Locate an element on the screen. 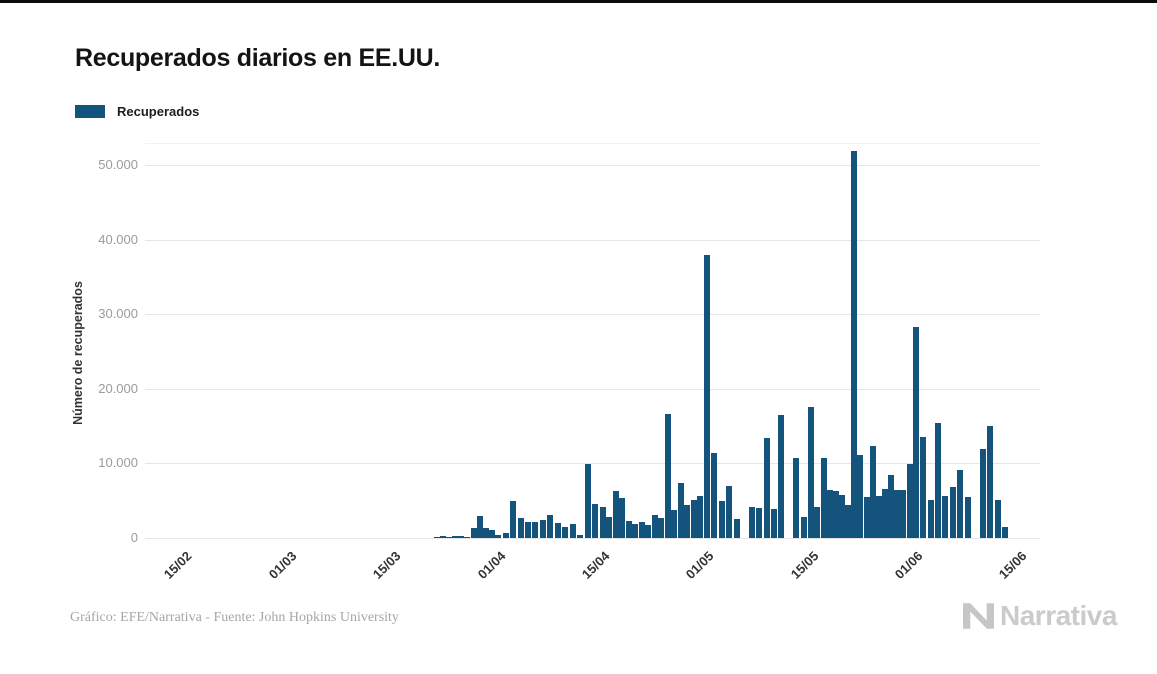  y-tick-label: 40.000 is located at coordinates (118, 239).